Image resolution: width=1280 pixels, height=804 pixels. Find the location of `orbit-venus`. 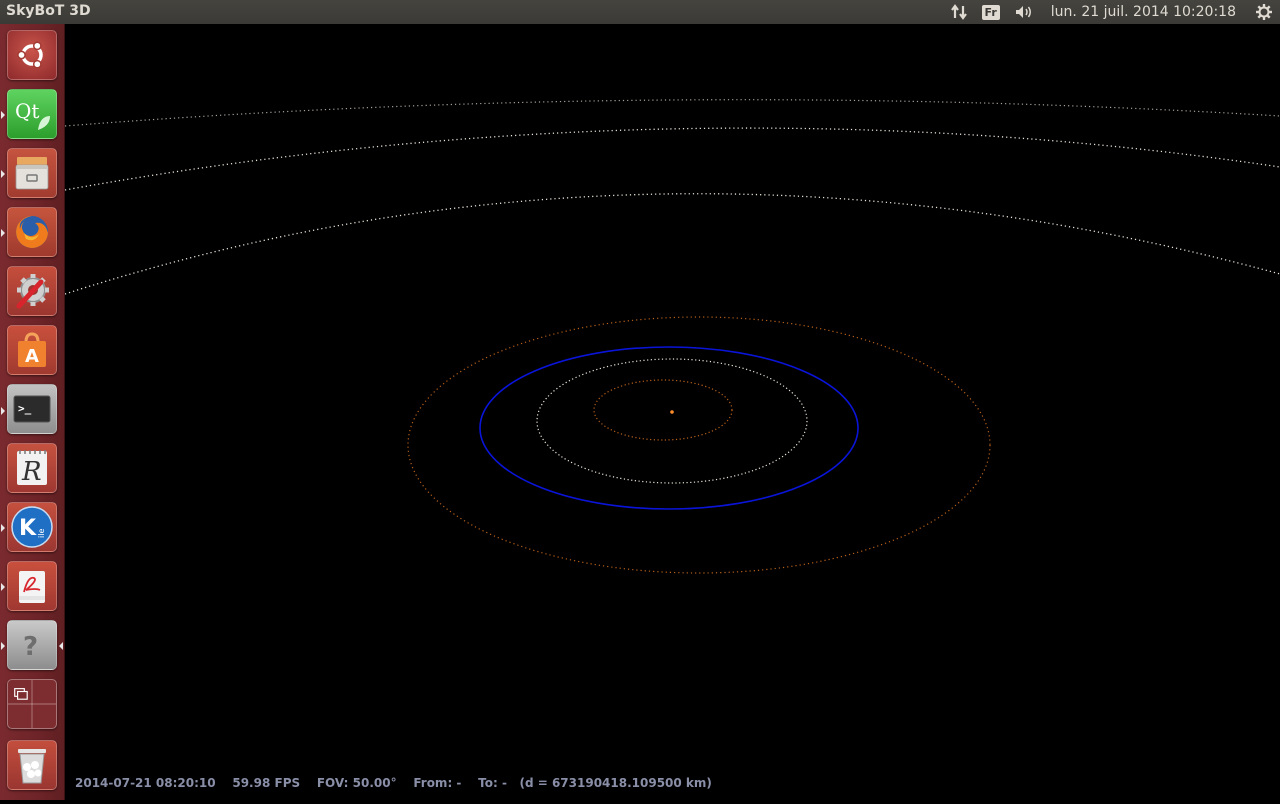

orbit-venus is located at coordinates (672, 421).